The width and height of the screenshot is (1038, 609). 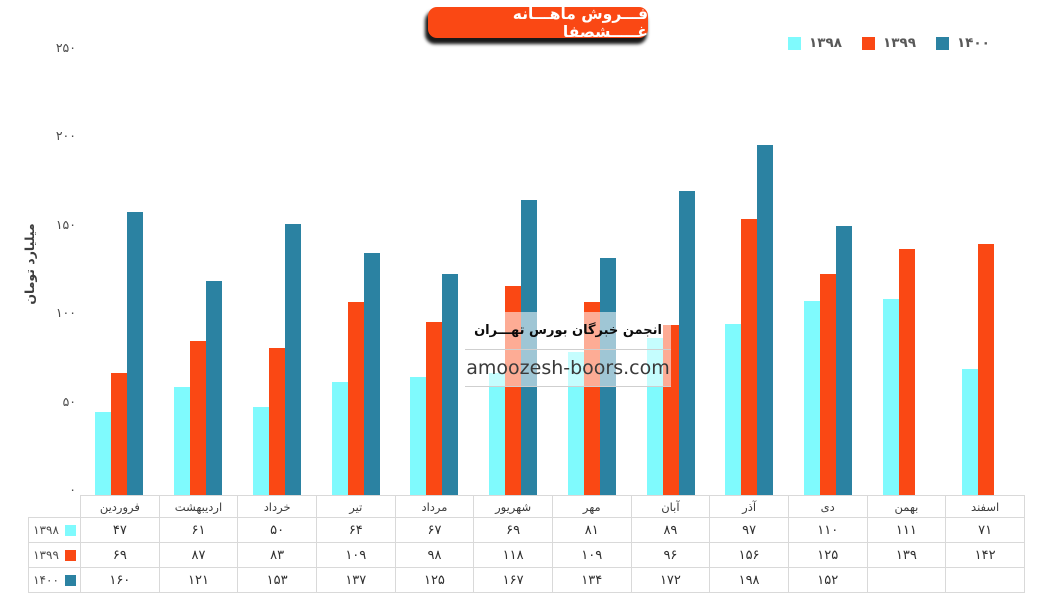 I want to click on table-row-year-label: ۱۴۰۰, so click(x=46, y=580).